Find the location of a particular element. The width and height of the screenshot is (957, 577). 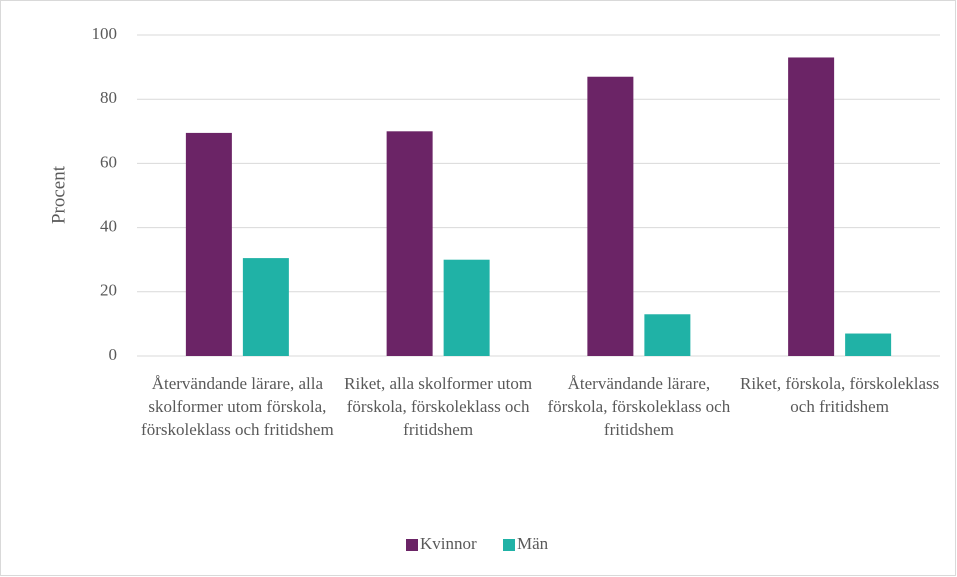

y-tick-label: 80 is located at coordinates (108, 97).